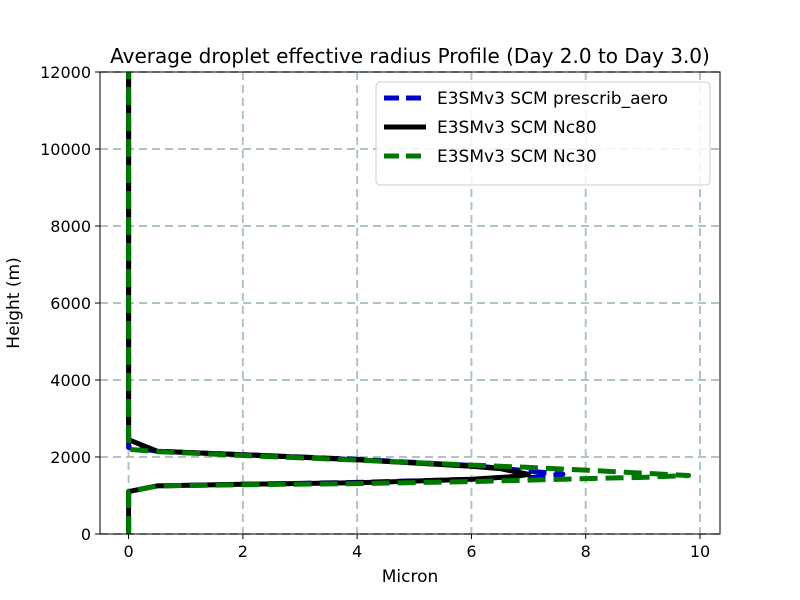  Describe the element at coordinates (65, 149) in the screenshot. I see `y-tick-label-5: 10000` at that location.